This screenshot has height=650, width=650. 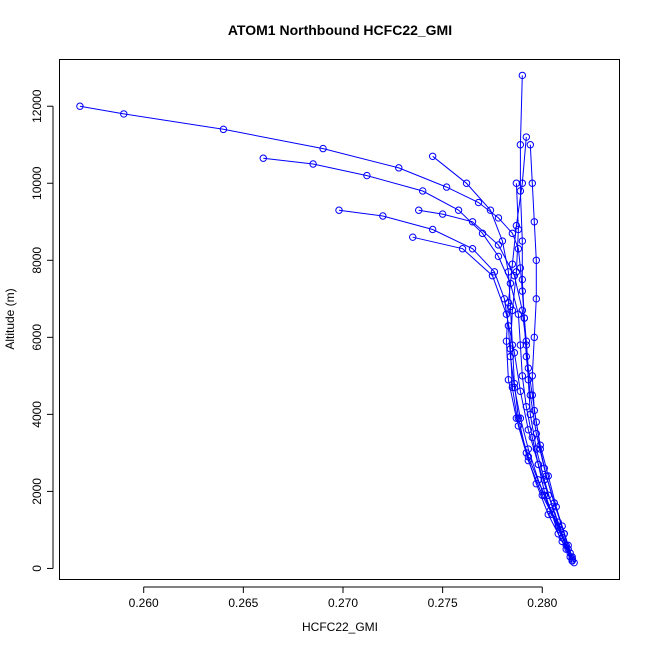 What do you see at coordinates (37, 568) in the screenshot?
I see `y-tick-label: 0` at bounding box center [37, 568].